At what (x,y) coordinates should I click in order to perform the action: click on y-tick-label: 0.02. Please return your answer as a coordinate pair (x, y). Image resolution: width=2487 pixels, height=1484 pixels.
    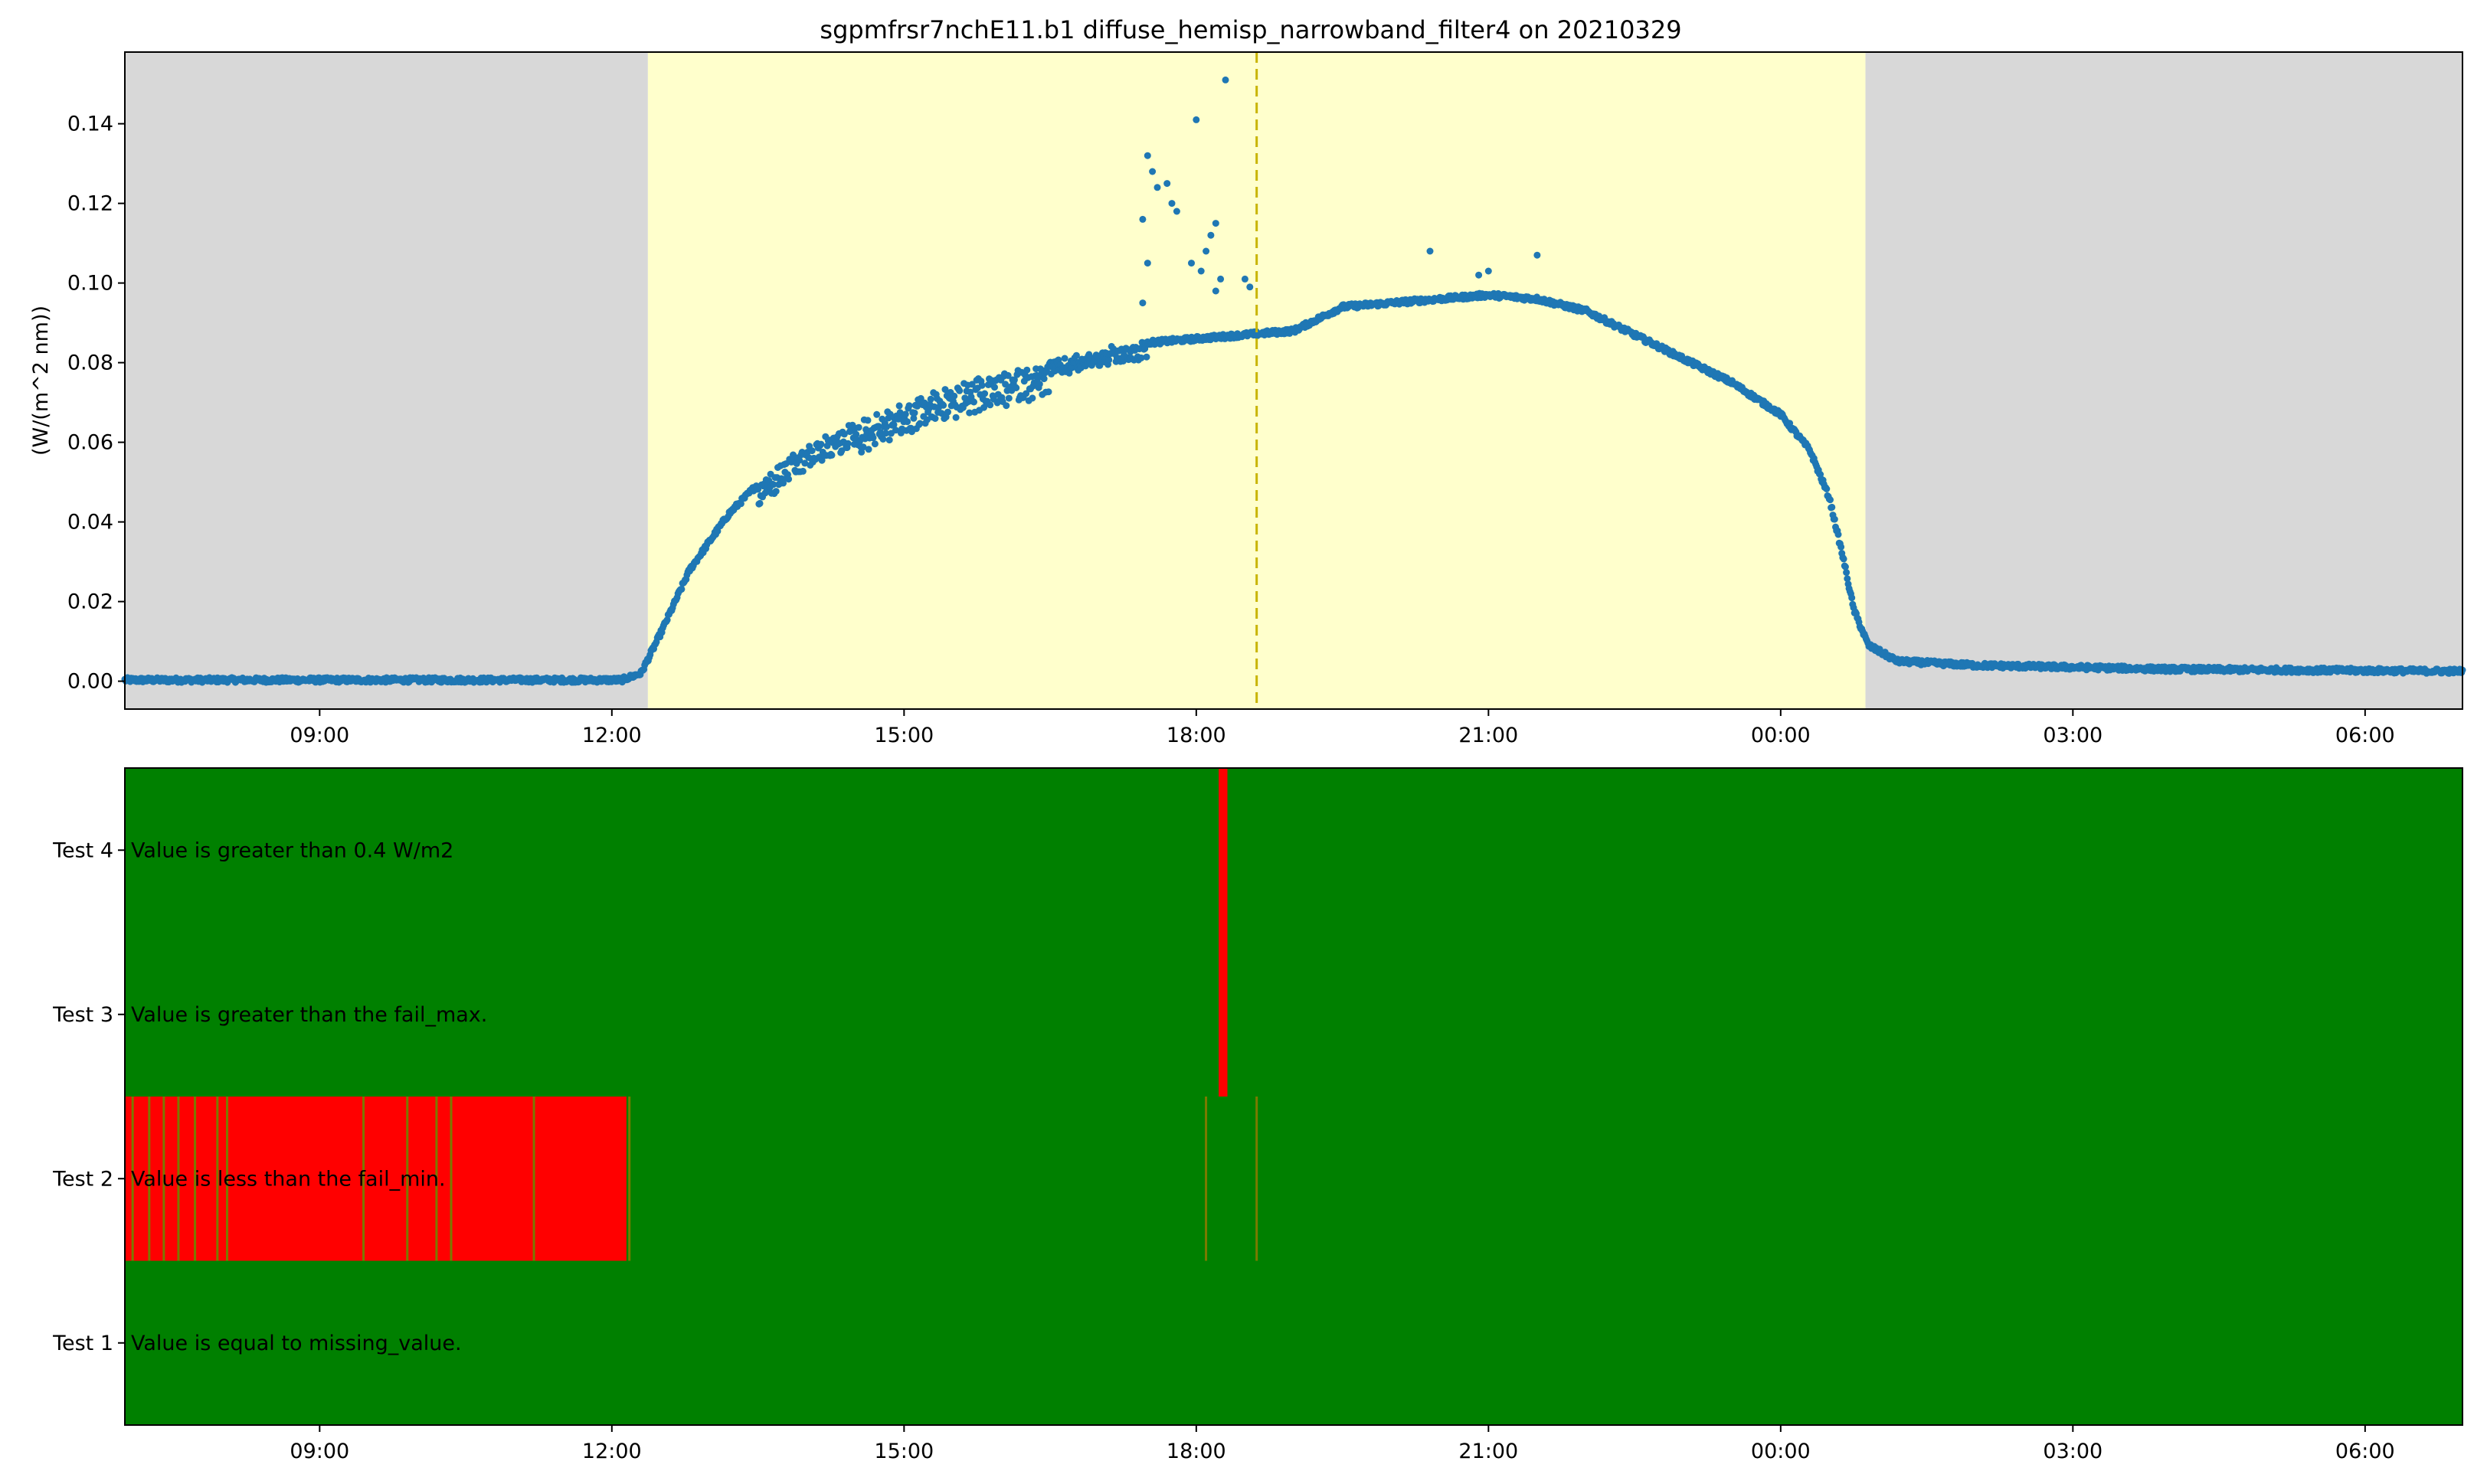
    Looking at the image, I should click on (90, 602).